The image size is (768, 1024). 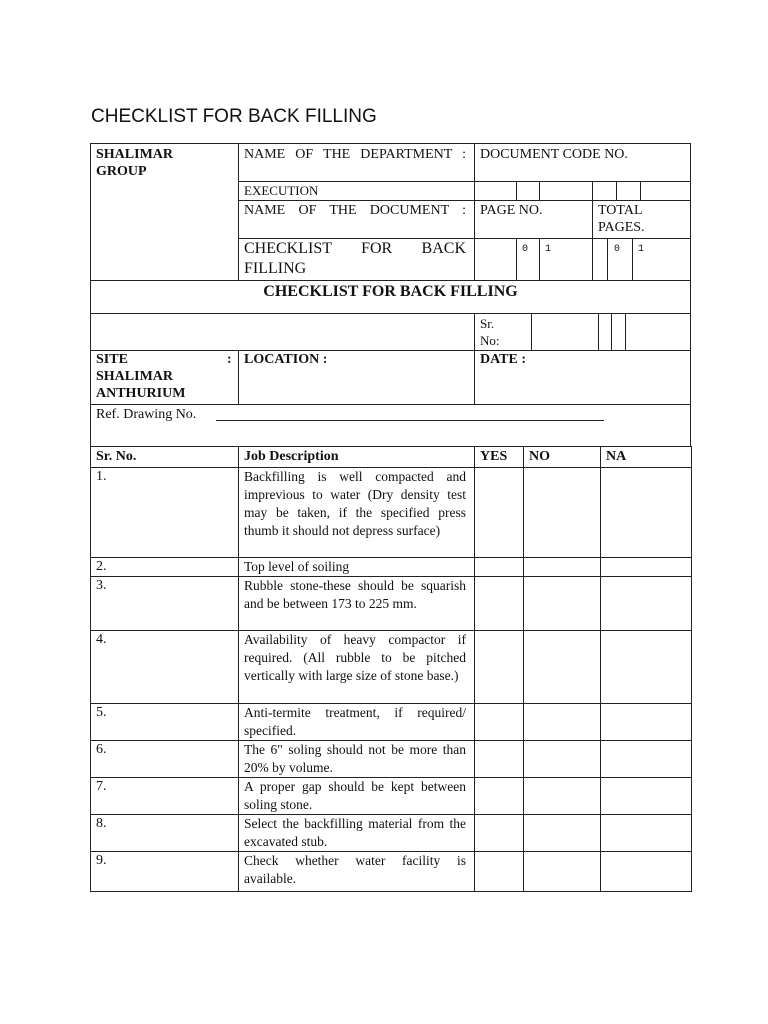 I want to click on location-label: LOCATION :, so click(x=286, y=359).